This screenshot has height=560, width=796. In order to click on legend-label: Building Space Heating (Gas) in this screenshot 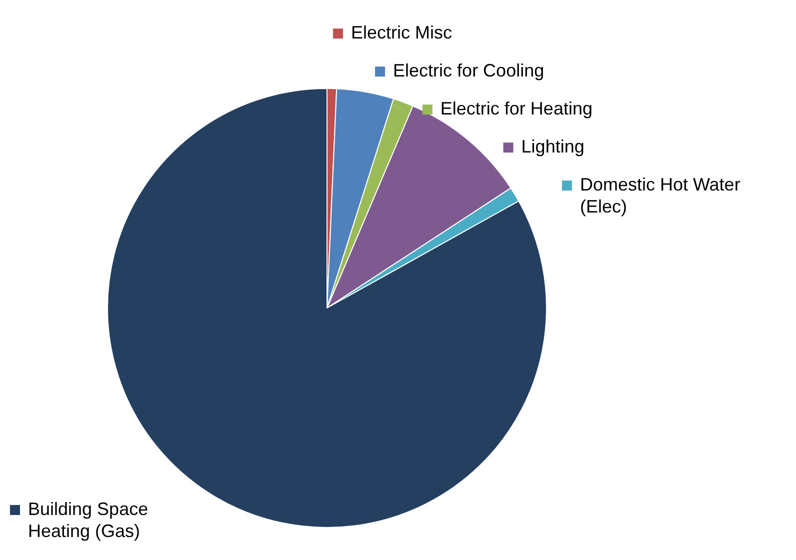, I will do `click(88, 519)`.